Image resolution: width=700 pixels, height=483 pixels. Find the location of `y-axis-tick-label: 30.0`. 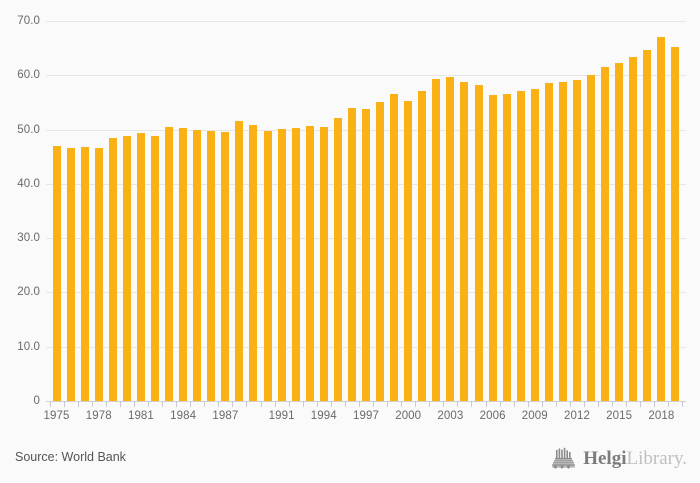

y-axis-tick-label: 30.0 is located at coordinates (28, 238).